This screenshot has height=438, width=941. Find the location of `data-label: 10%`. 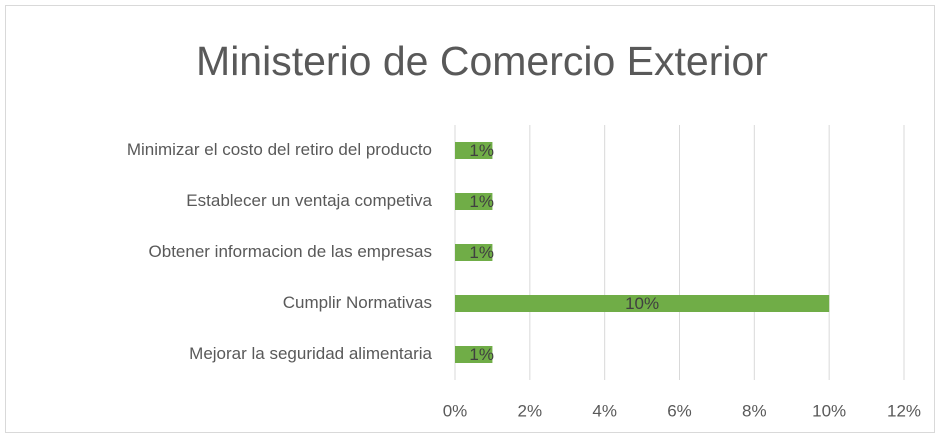

data-label: 10% is located at coordinates (642, 303).